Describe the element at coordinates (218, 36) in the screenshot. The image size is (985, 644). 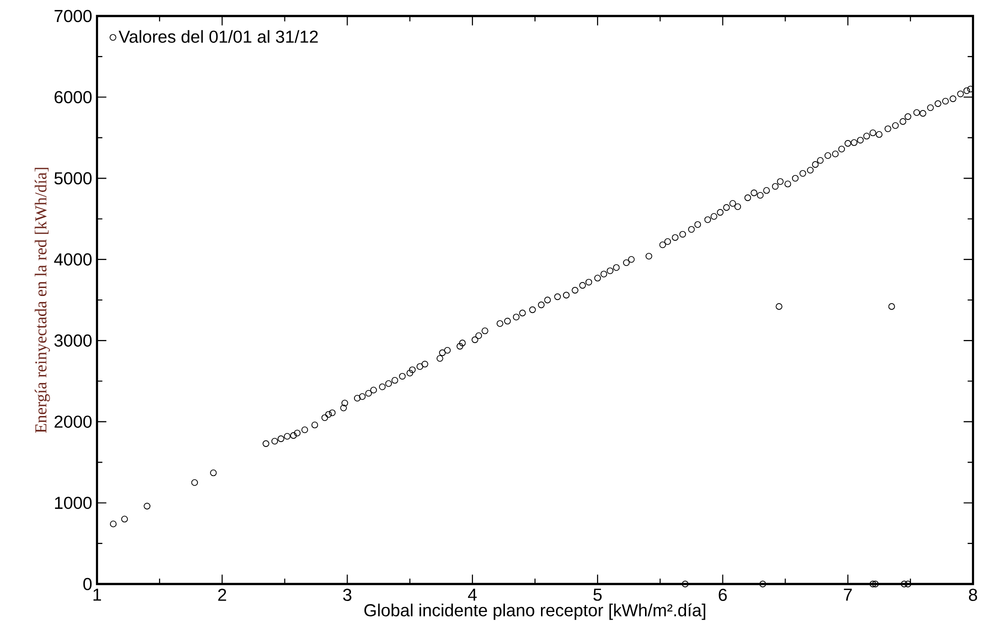
I see `legend-label: Valores del 01/01 al 31/12` at that location.